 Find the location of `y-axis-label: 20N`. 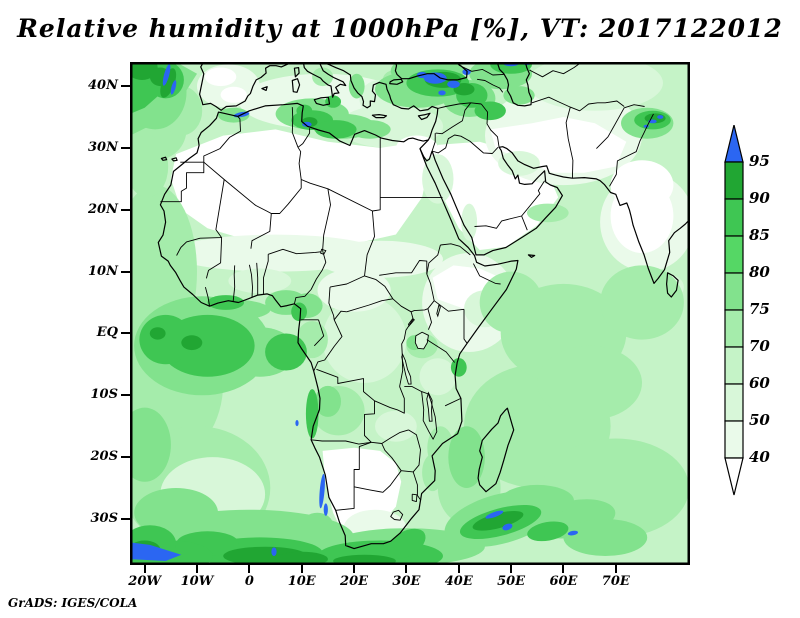

y-axis-label: 20N is located at coordinates (103, 209).